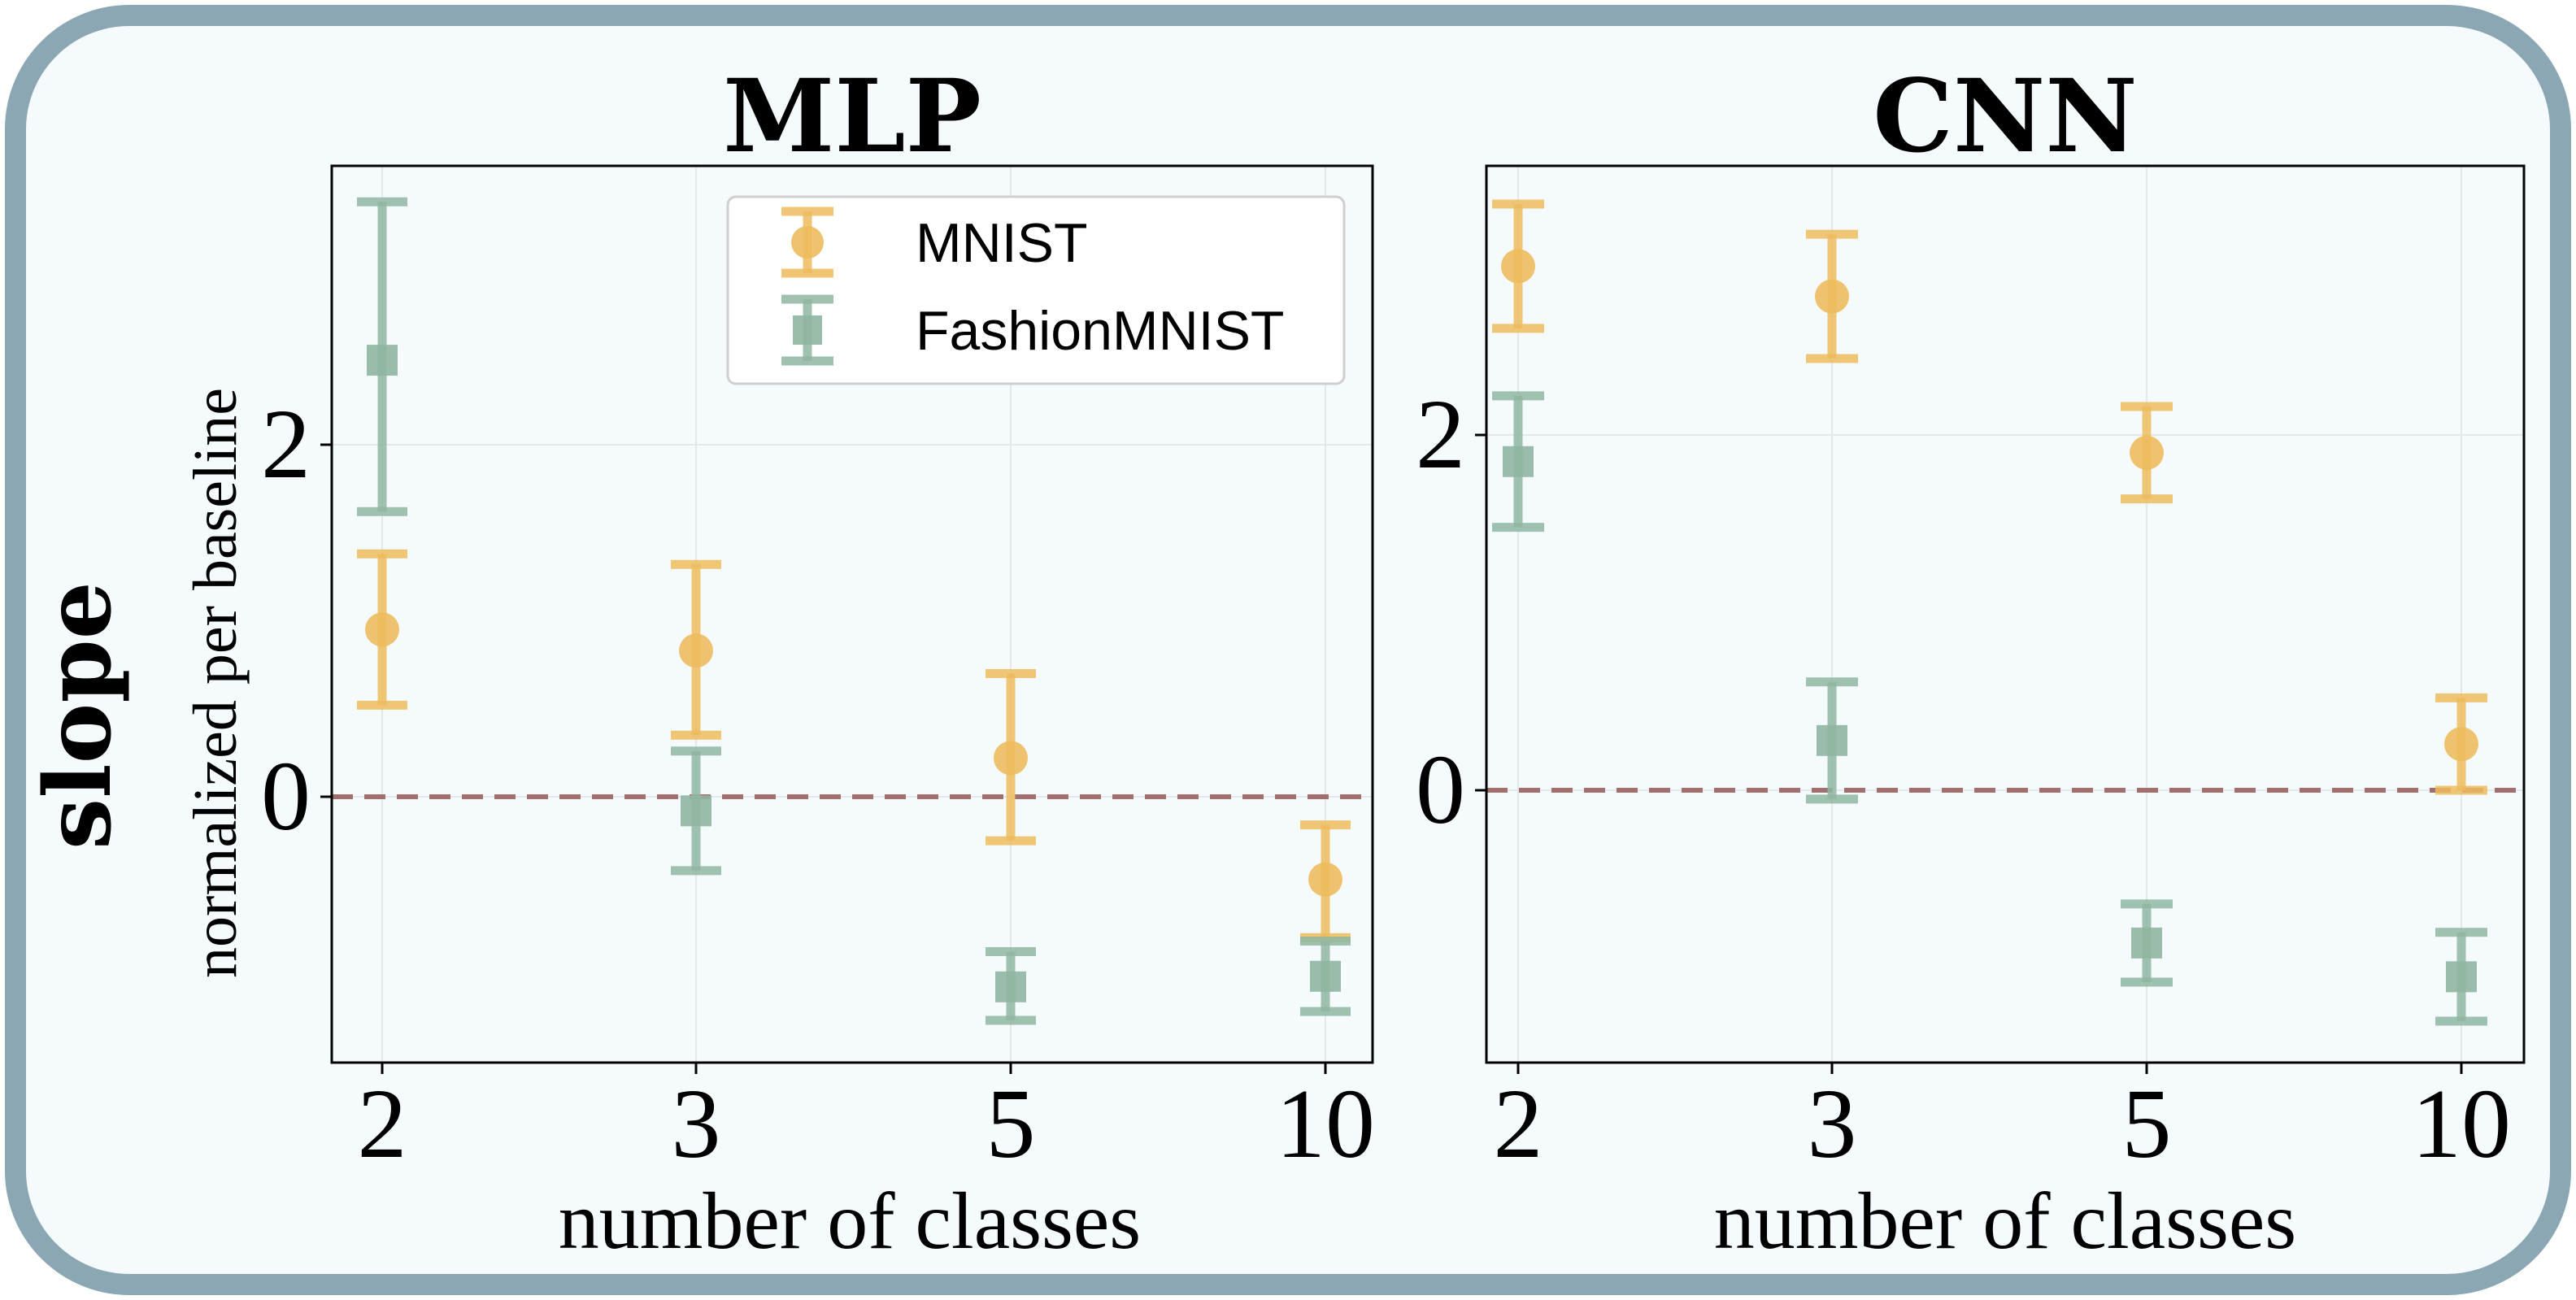 This screenshot has height=1300, width=2576. I want to click on x-axis-label-cnn: number of classes, so click(2005, 1221).